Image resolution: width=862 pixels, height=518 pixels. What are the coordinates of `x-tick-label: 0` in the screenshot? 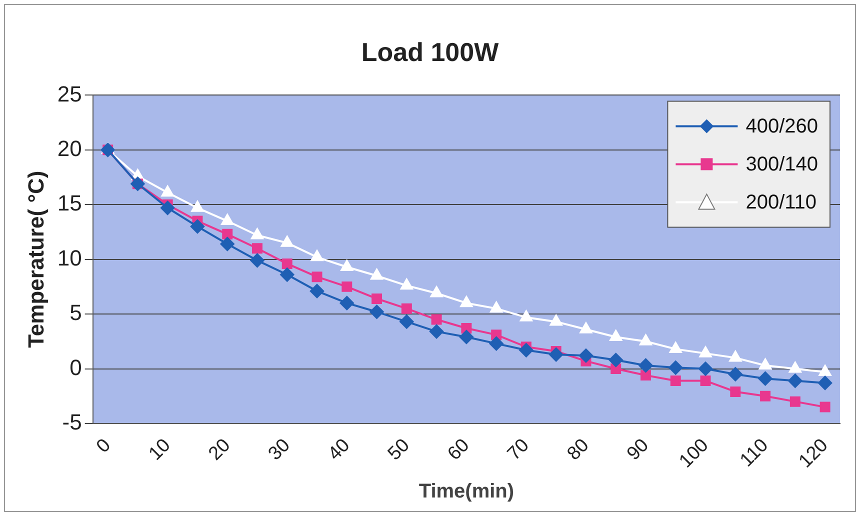 It's located at (104, 446).